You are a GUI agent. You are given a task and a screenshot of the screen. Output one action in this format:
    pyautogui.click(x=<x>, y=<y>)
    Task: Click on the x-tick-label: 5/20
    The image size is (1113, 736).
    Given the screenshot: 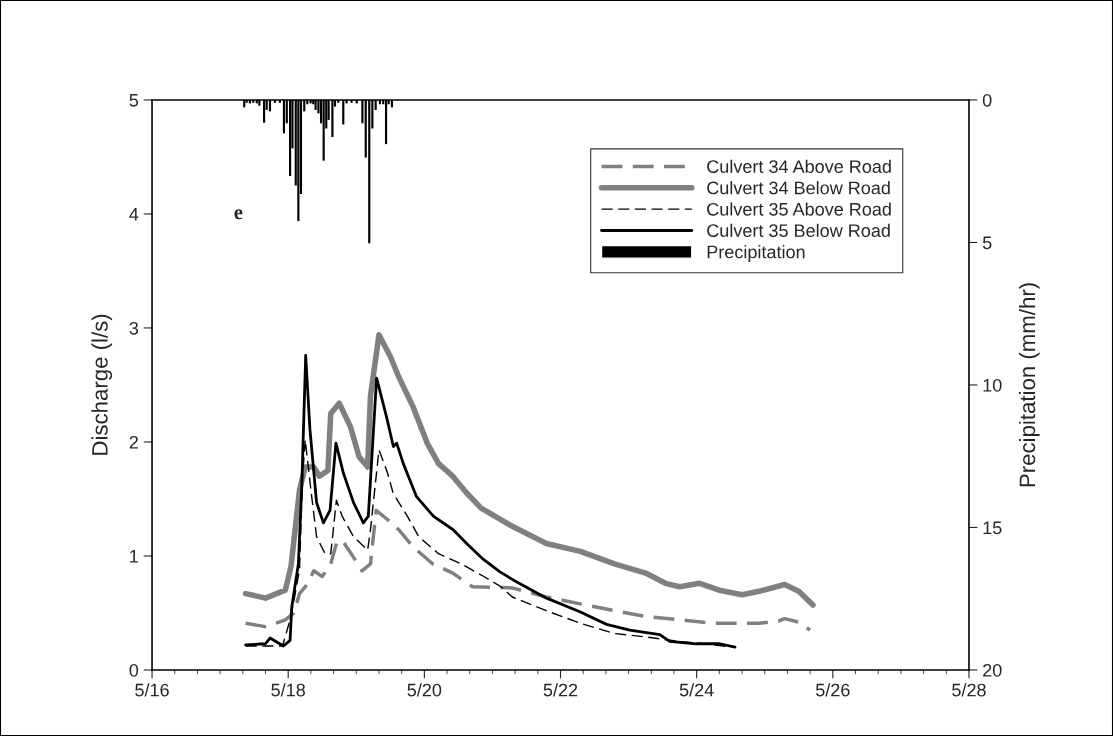 What is the action you would take?
    pyautogui.click(x=424, y=690)
    